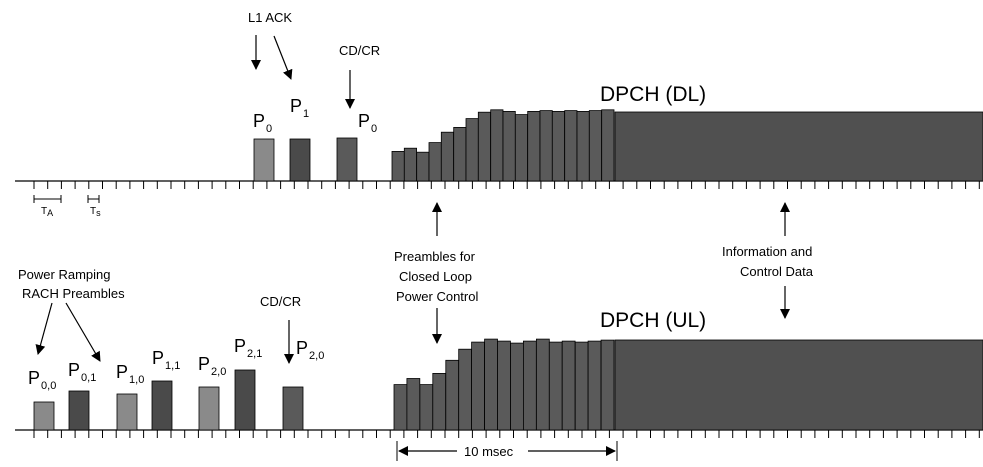 The image size is (983, 467). What do you see at coordinates (93, 199) in the screenshot?
I see `ts-interval-marker` at bounding box center [93, 199].